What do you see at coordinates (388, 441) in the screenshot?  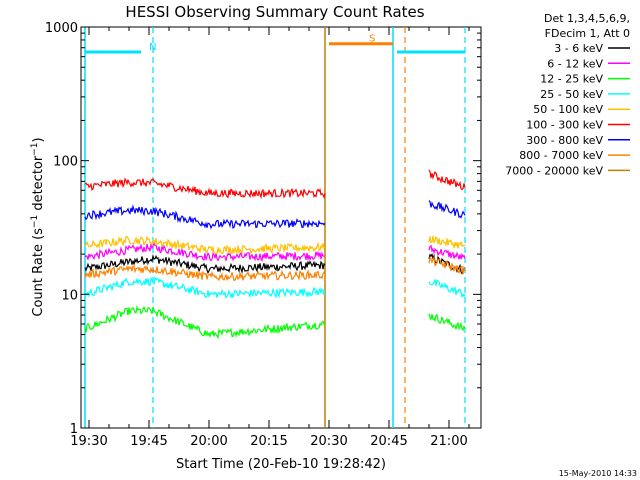 I see `x-tick-label: 20:45` at bounding box center [388, 441].